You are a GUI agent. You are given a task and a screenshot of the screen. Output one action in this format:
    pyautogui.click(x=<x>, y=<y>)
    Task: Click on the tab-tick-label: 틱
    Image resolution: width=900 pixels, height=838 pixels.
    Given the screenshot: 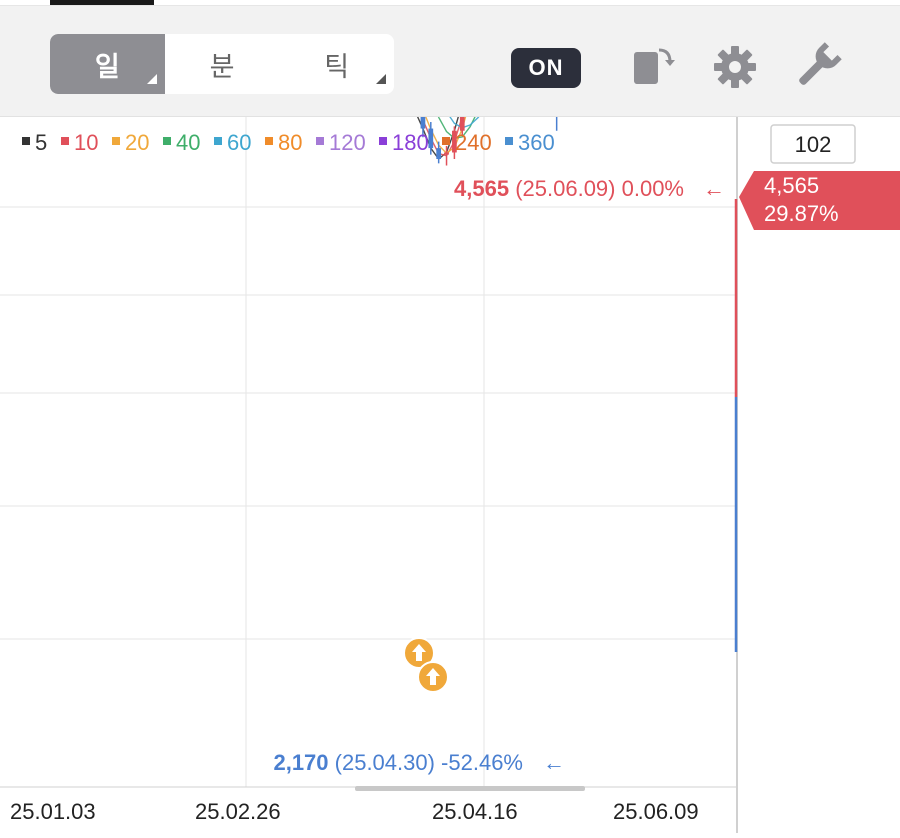 What is the action you would take?
    pyautogui.click(x=337, y=66)
    